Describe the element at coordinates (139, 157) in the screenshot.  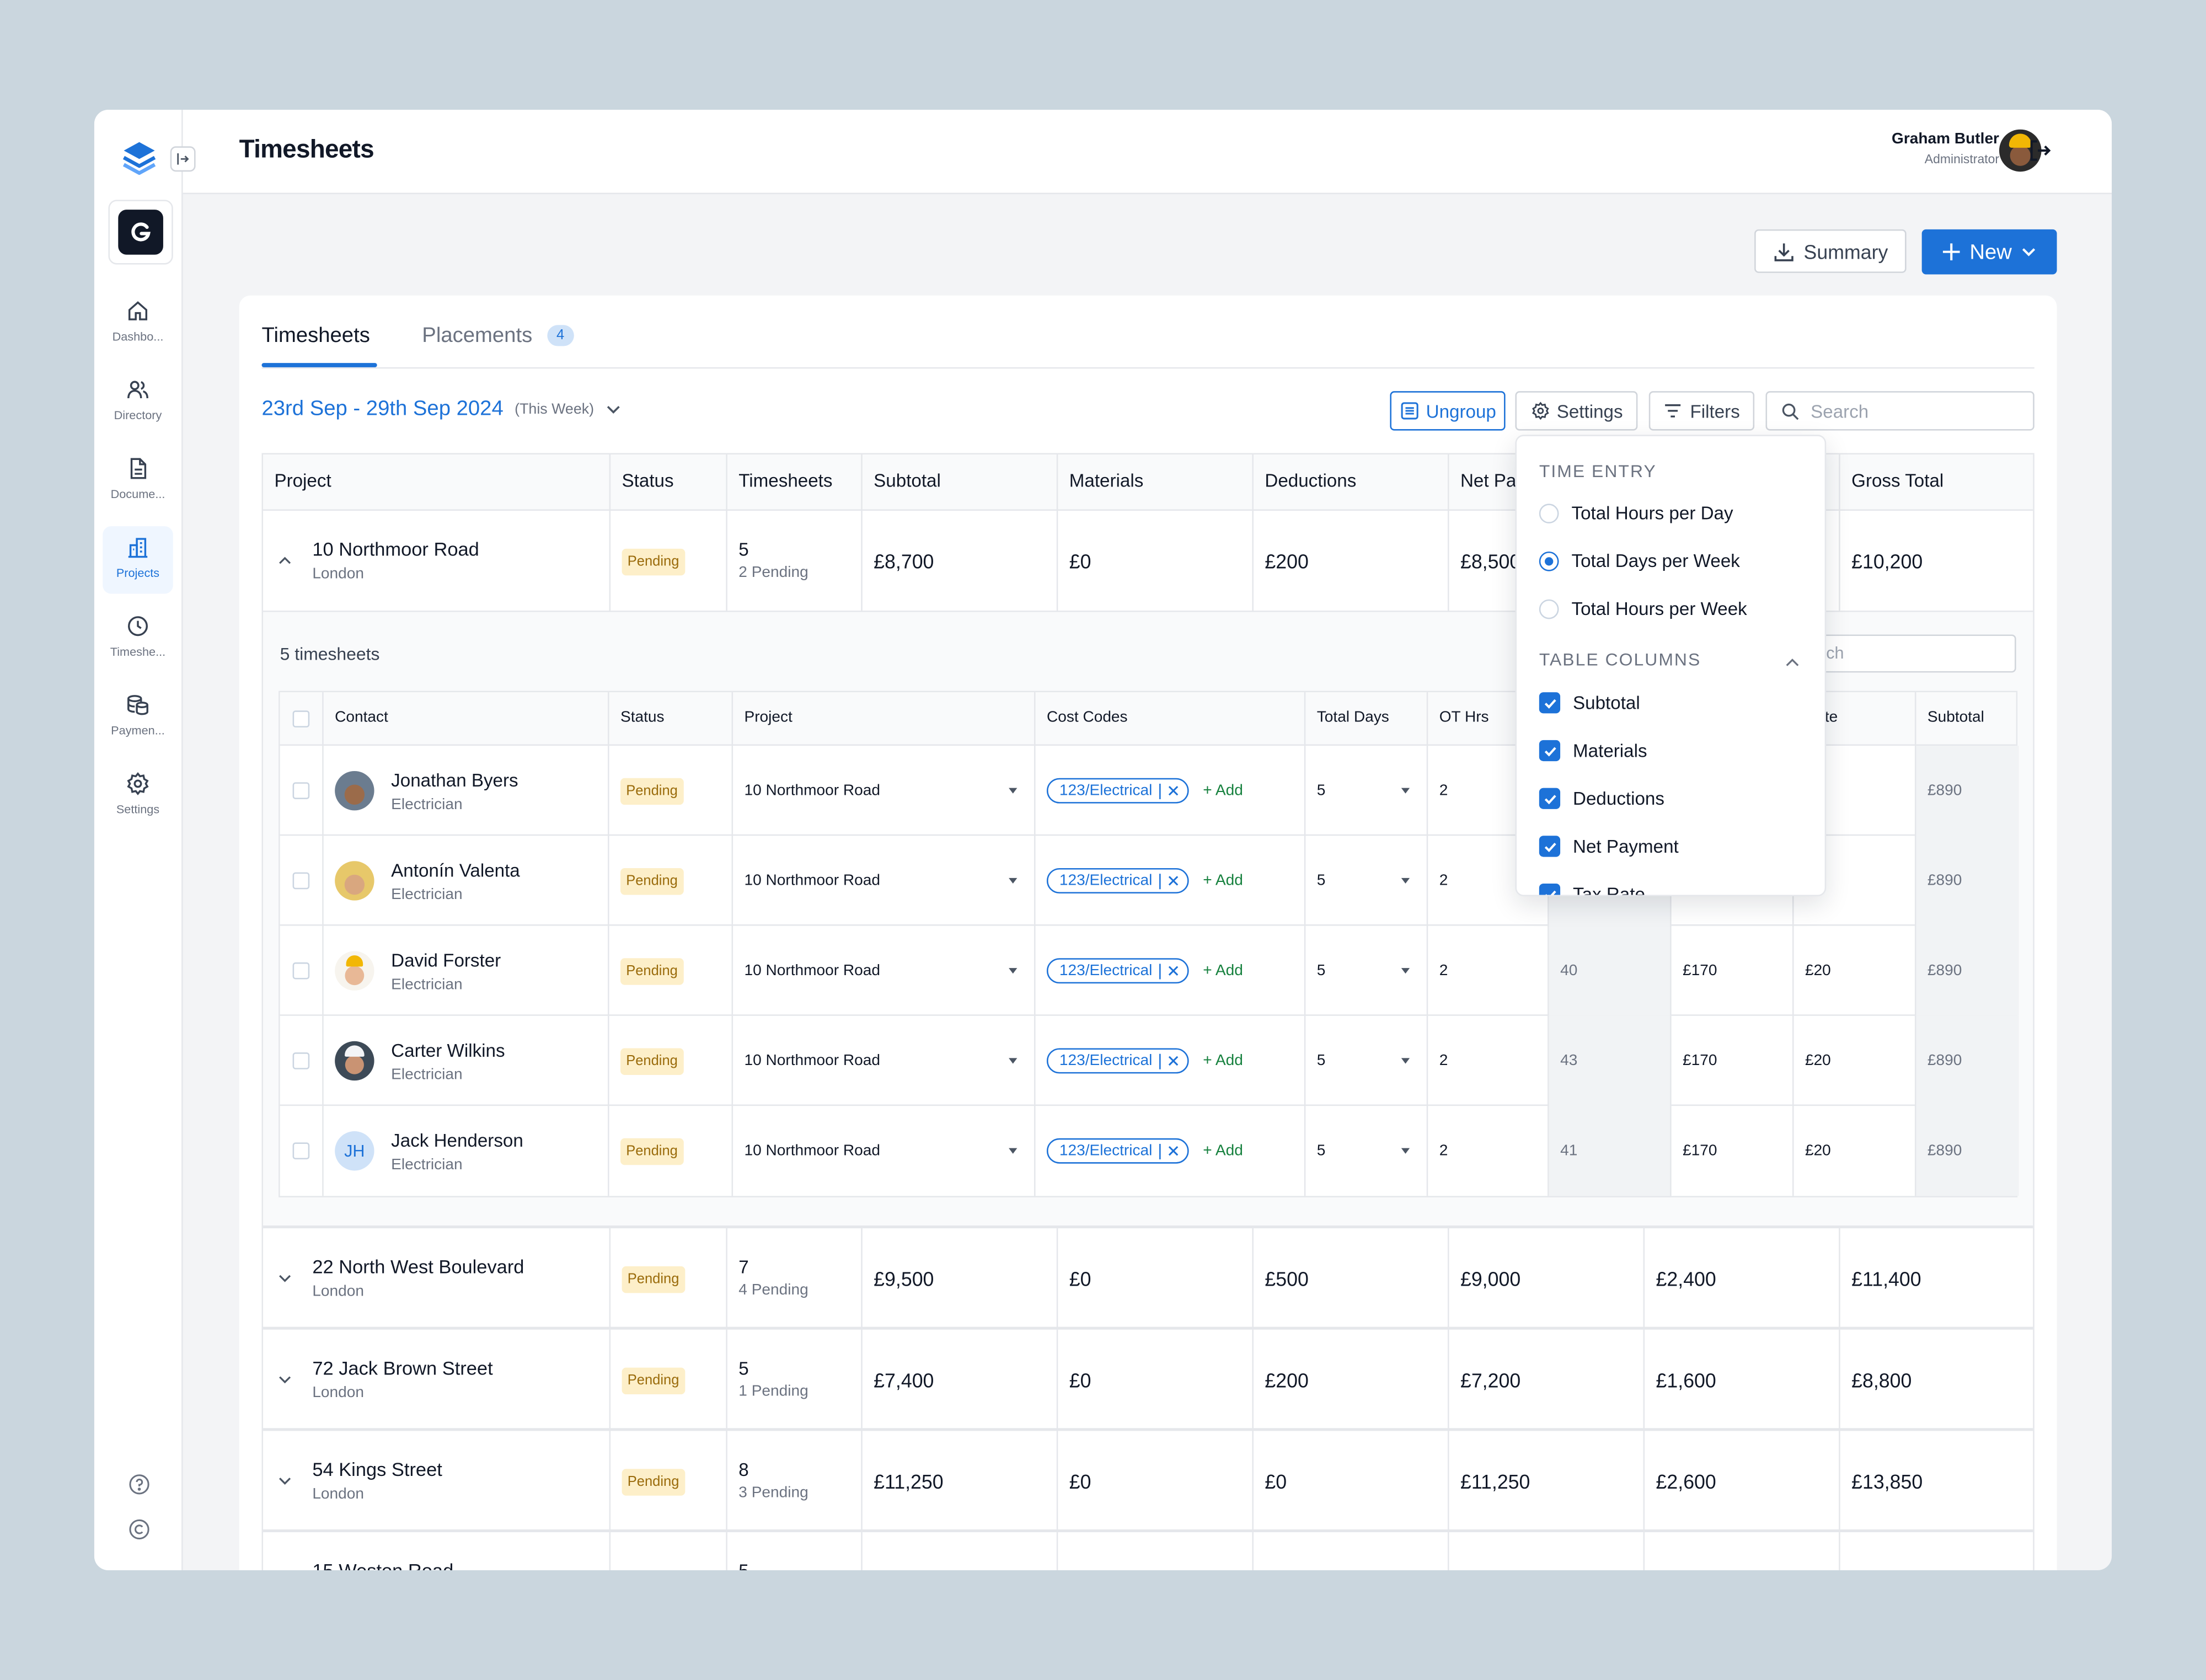
I see `app-logo-icon` at that location.